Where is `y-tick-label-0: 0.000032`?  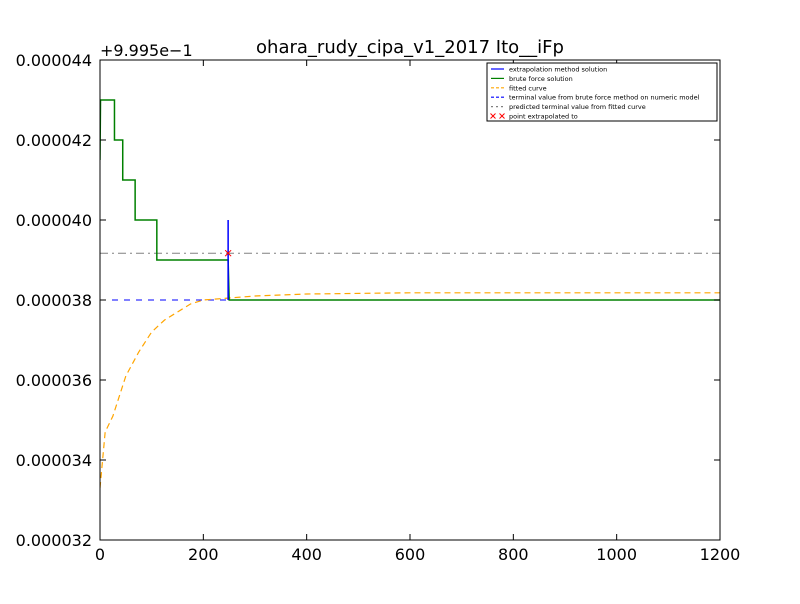
y-tick-label-0: 0.000032 is located at coordinates (54, 540).